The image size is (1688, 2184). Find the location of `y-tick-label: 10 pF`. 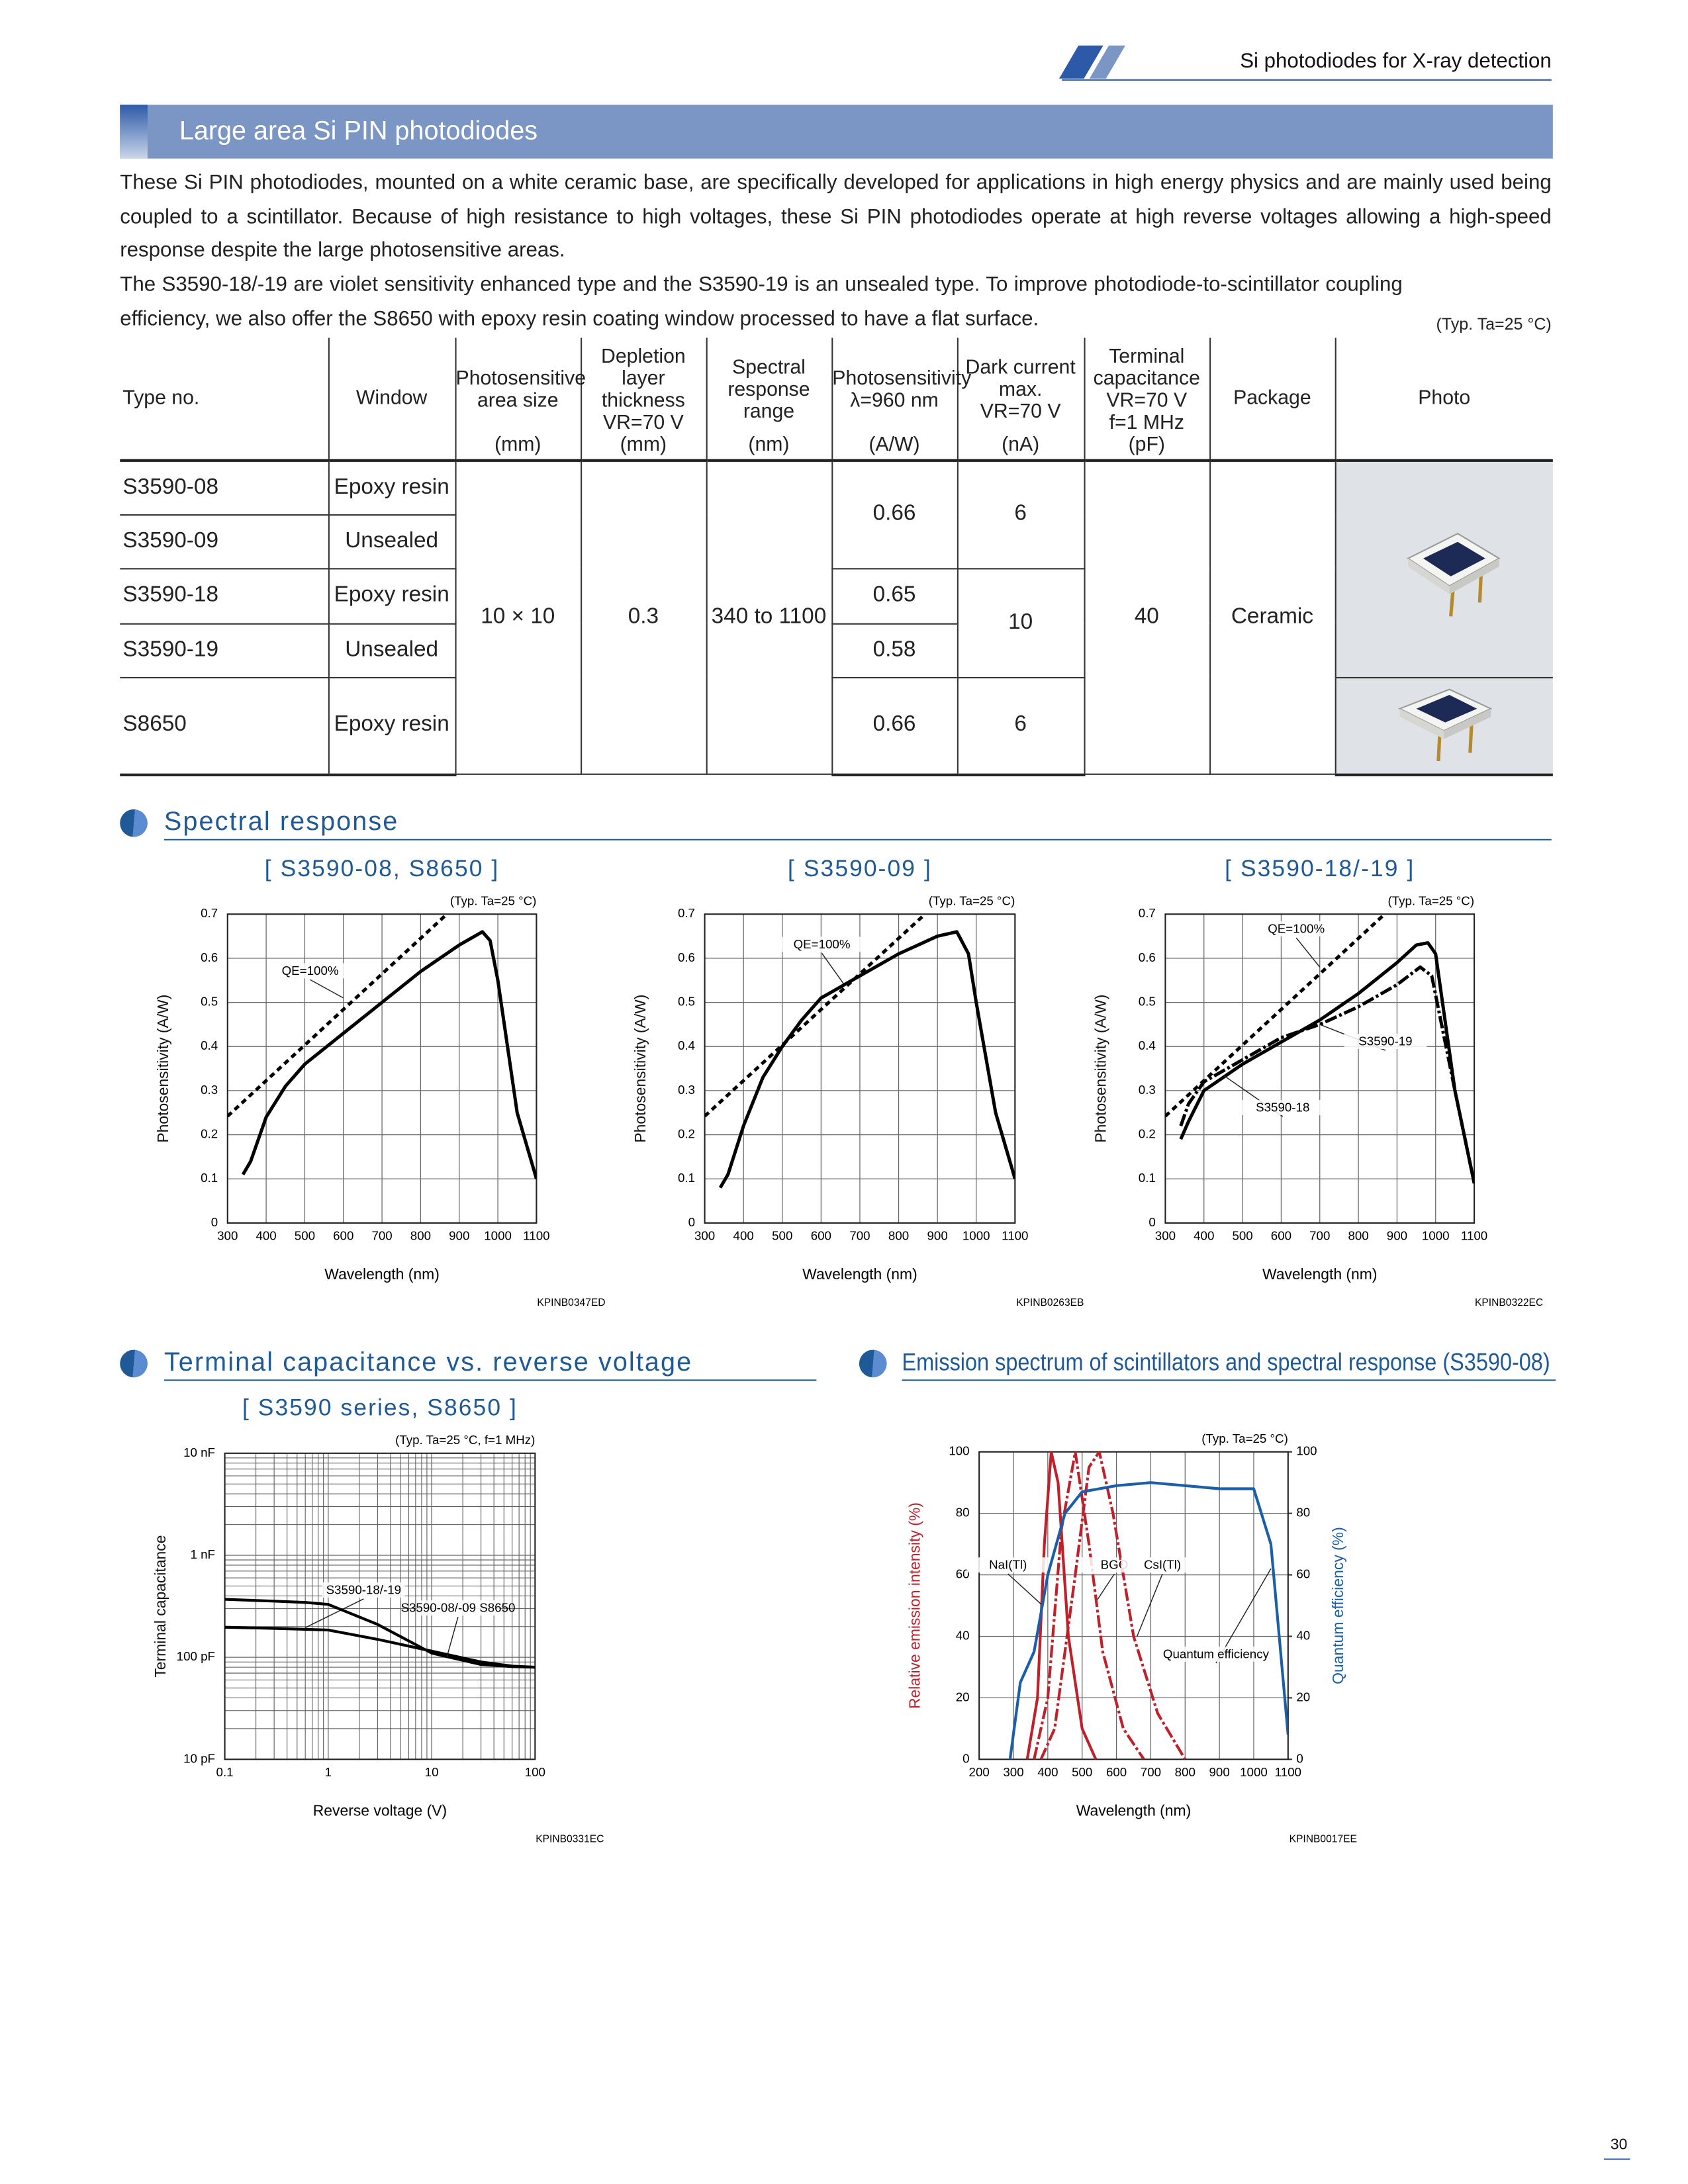

y-tick-label: 10 pF is located at coordinates (199, 1758).